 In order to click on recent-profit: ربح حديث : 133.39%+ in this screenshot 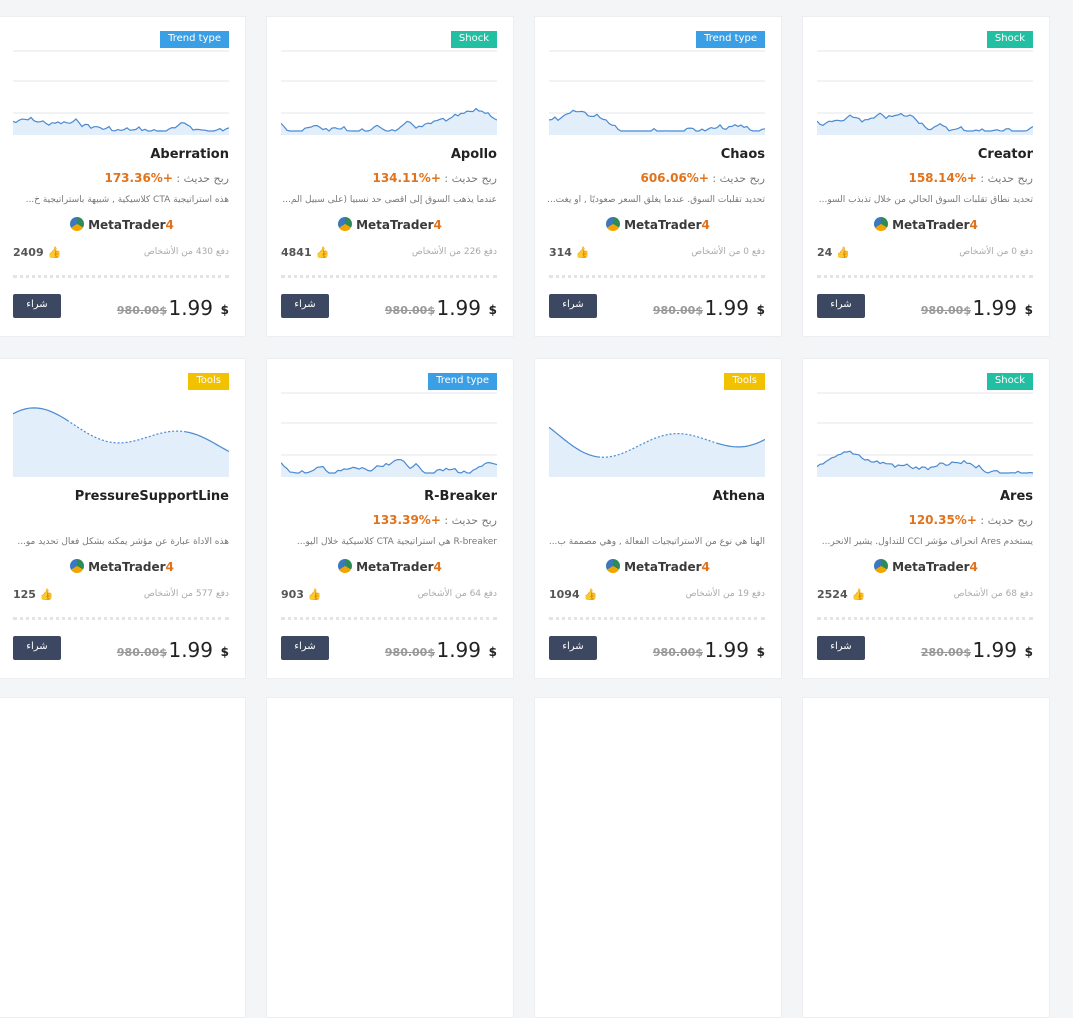, I will do `click(434, 520)`.